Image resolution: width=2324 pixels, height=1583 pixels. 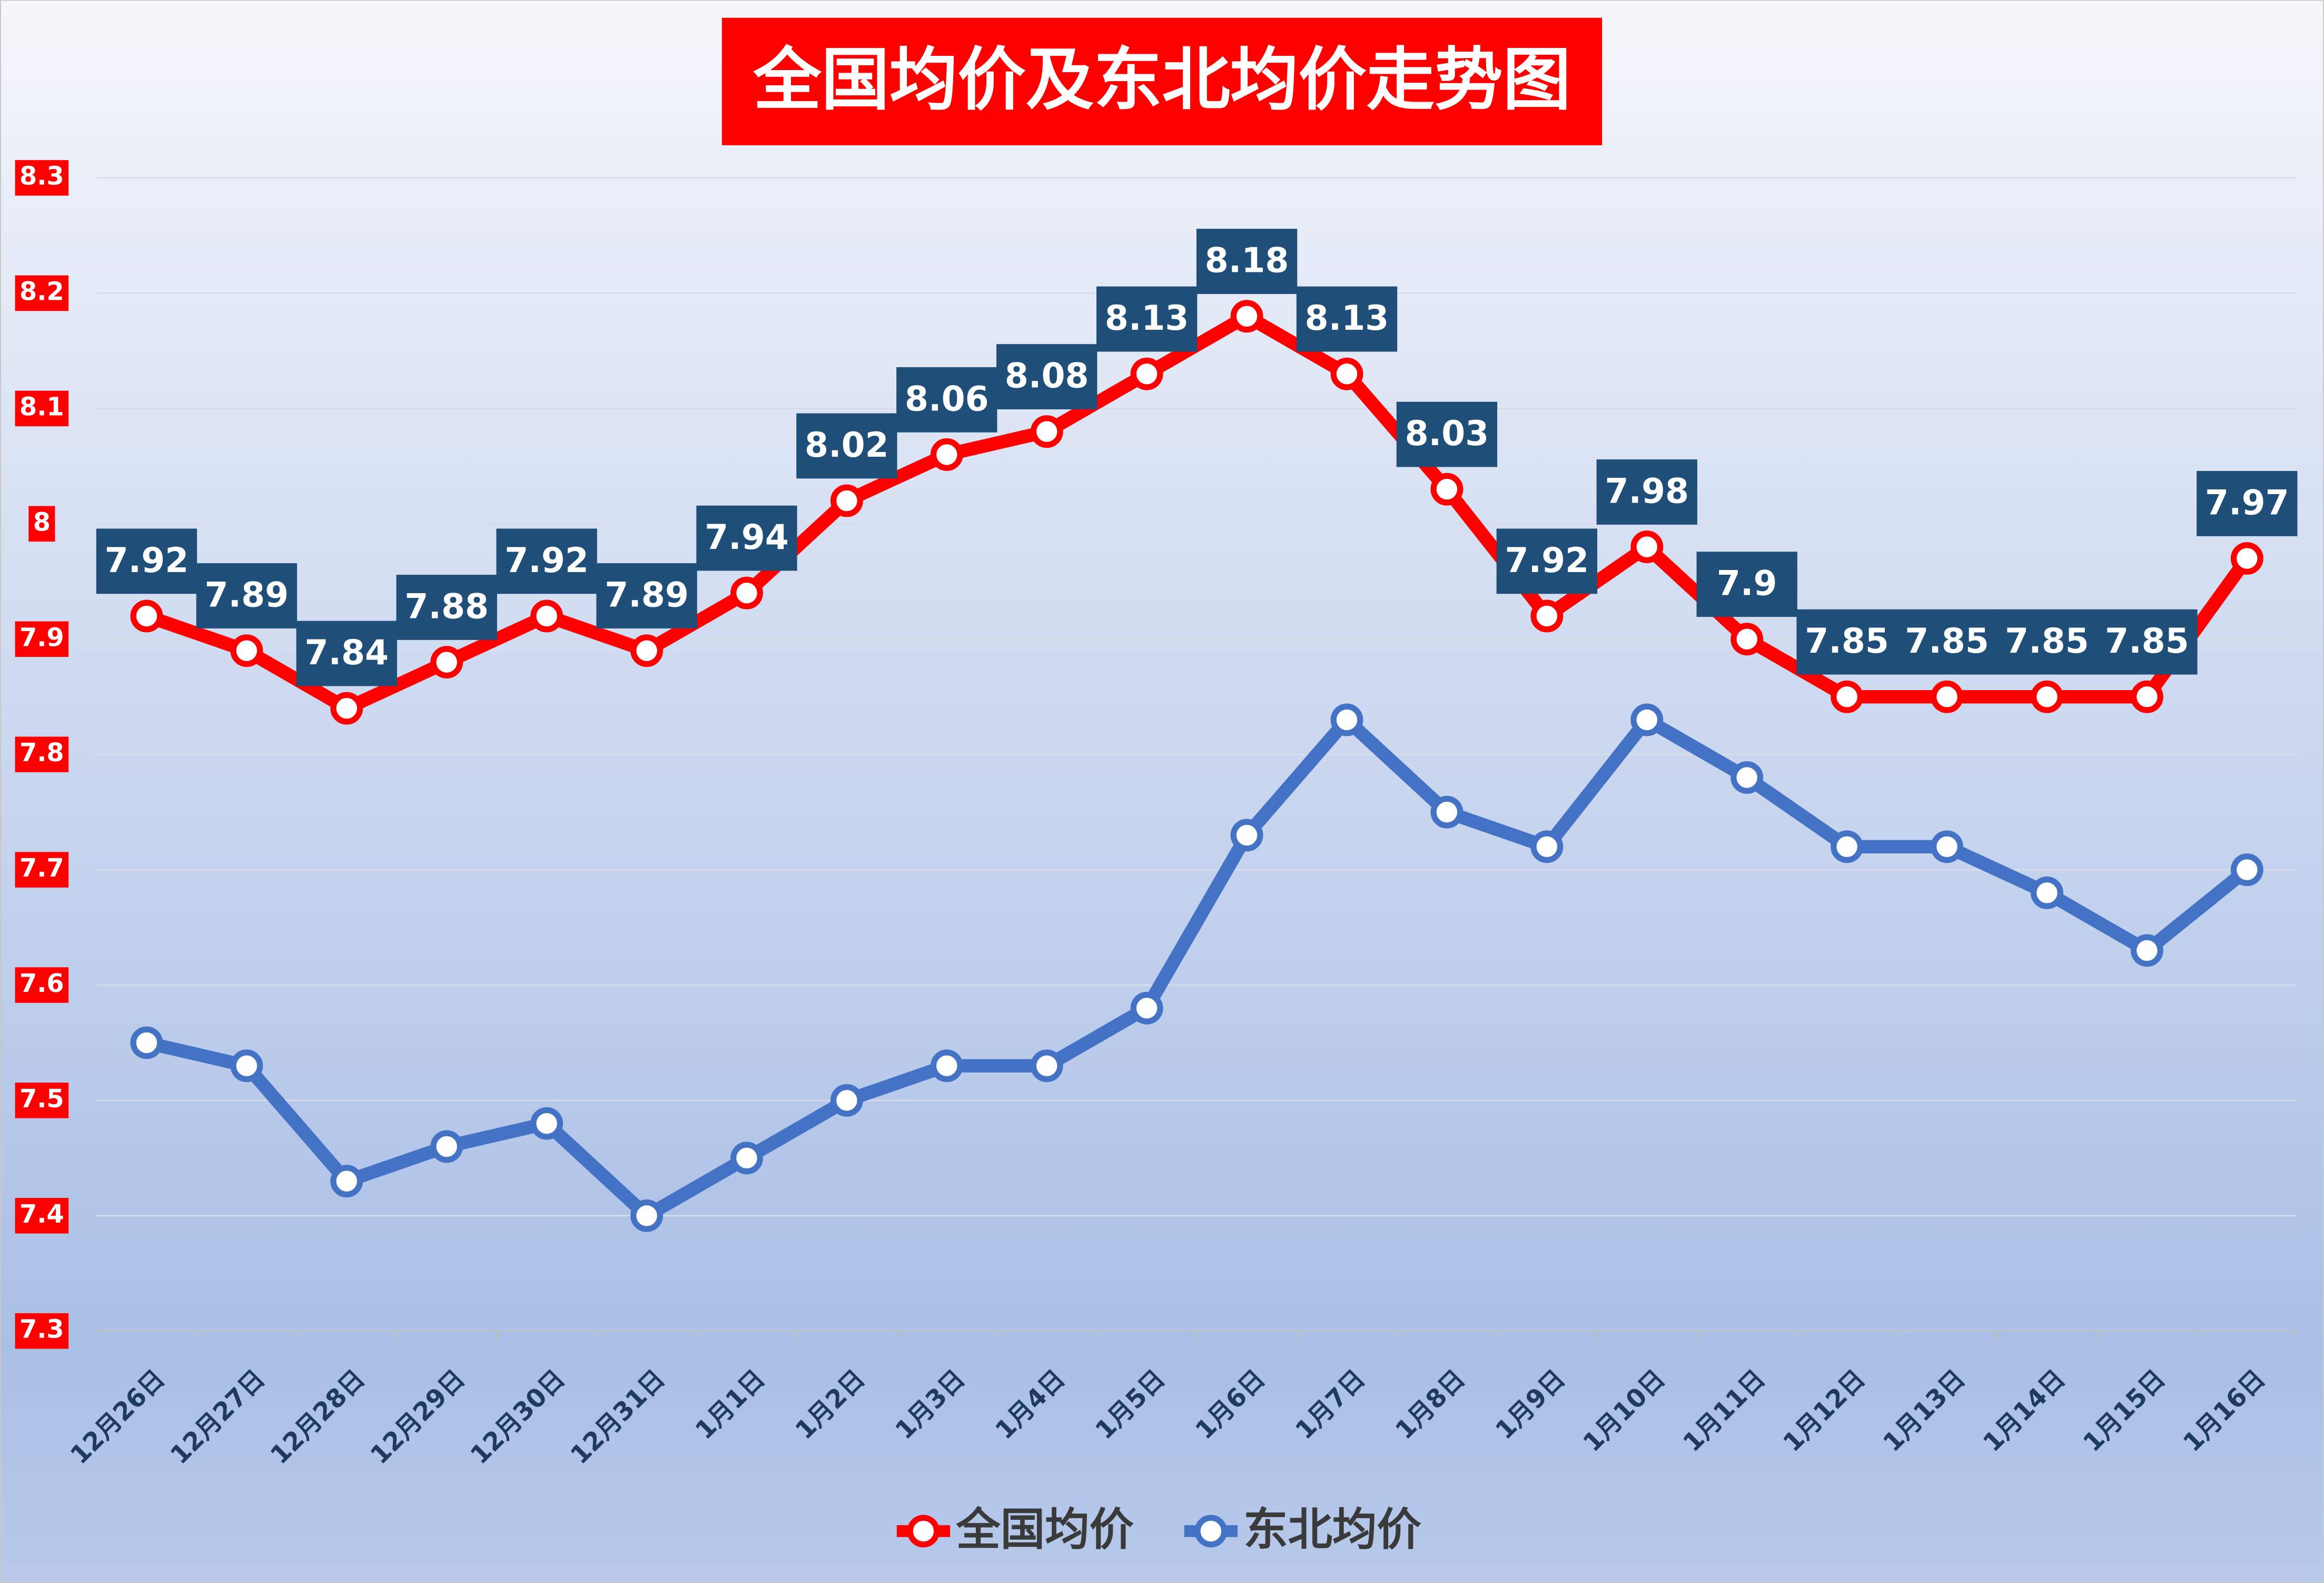 I want to click on value-label-text: 7.9, so click(x=1747, y=584).